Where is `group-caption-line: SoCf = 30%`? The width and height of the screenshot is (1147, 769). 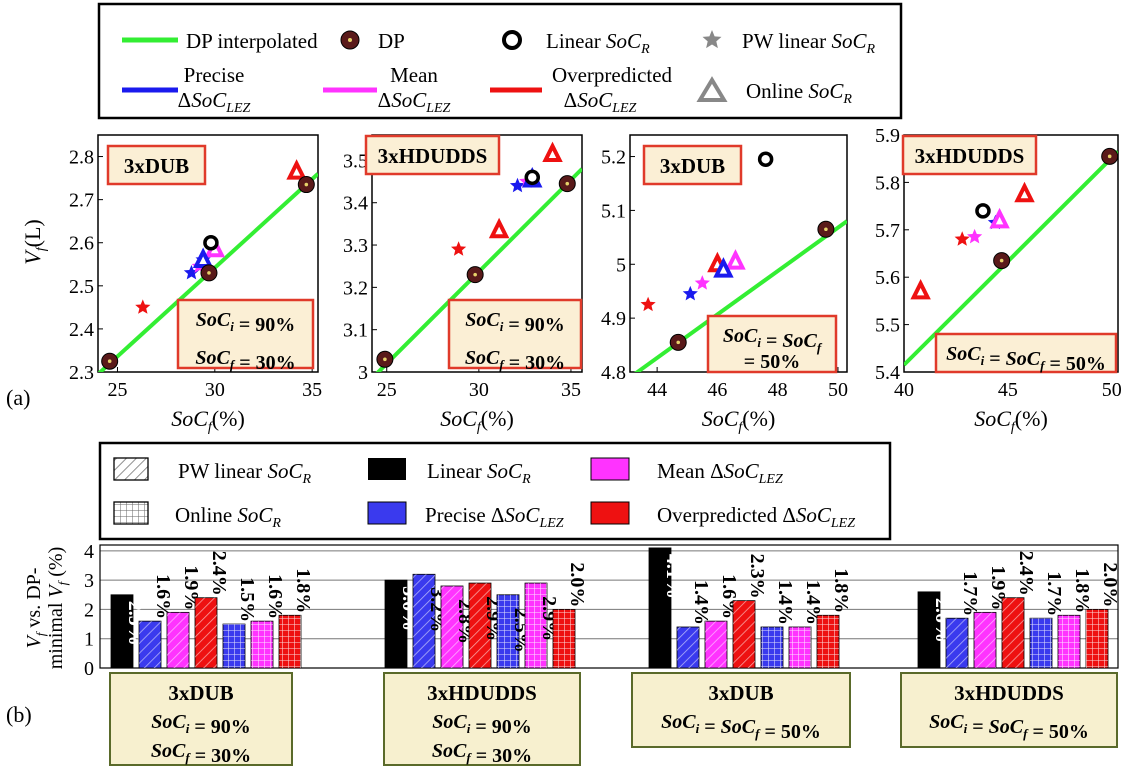 group-caption-line: SoCf = 30% is located at coordinates (482, 753).